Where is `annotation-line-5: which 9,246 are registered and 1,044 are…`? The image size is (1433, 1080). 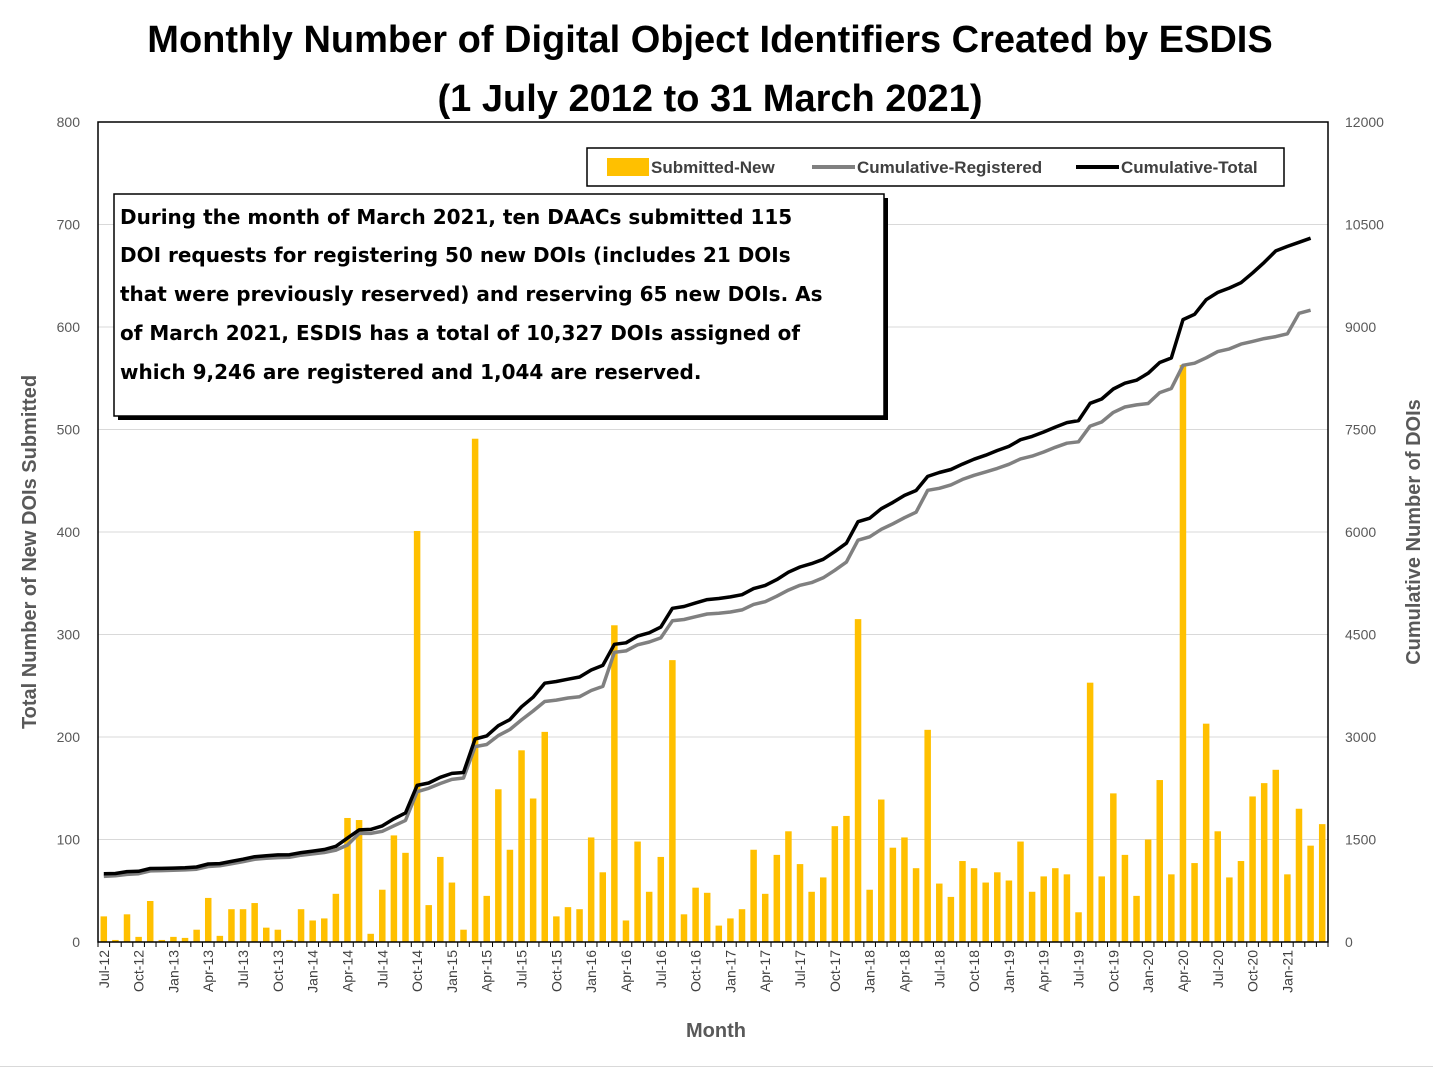
annotation-line-5: which 9,246 are registered and 1,044 are… is located at coordinates (410, 372).